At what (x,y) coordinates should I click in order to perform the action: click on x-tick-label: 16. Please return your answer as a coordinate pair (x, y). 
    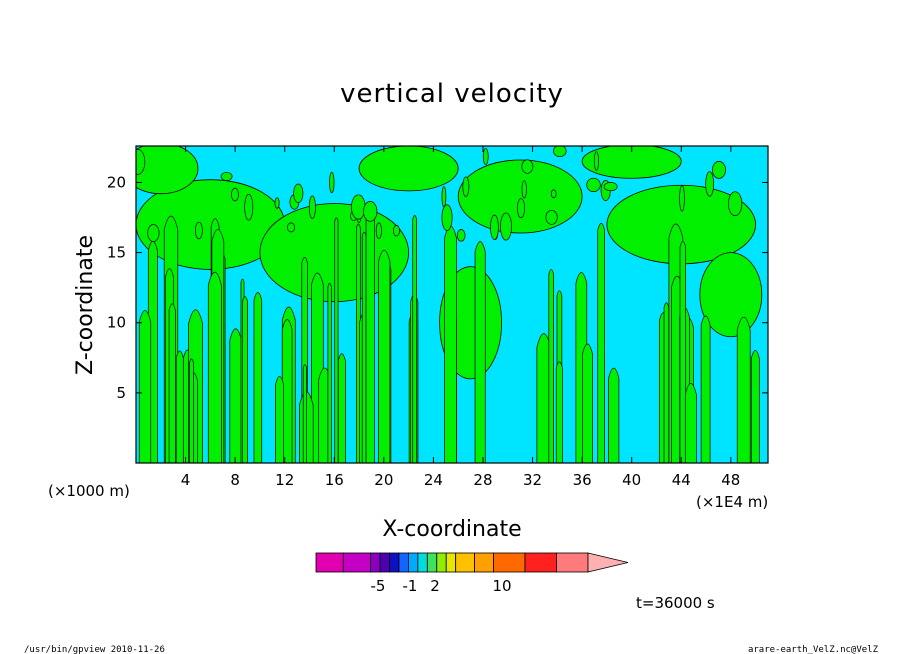
    Looking at the image, I should click on (334, 480).